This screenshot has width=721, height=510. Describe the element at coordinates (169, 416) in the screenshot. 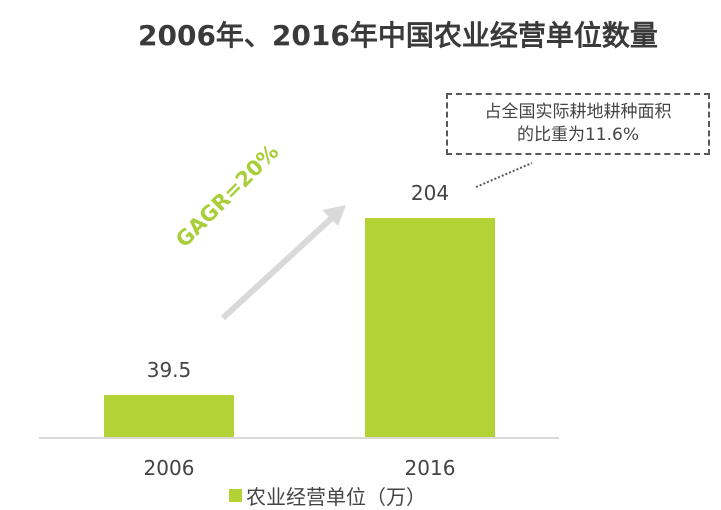

I see `bar-2006` at that location.